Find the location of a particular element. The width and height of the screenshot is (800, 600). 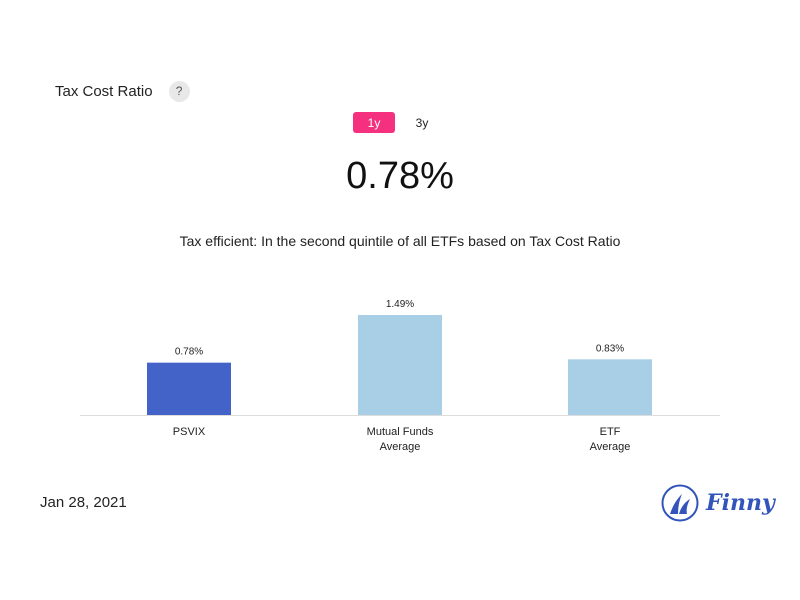

help-icon: ? is located at coordinates (179, 91).